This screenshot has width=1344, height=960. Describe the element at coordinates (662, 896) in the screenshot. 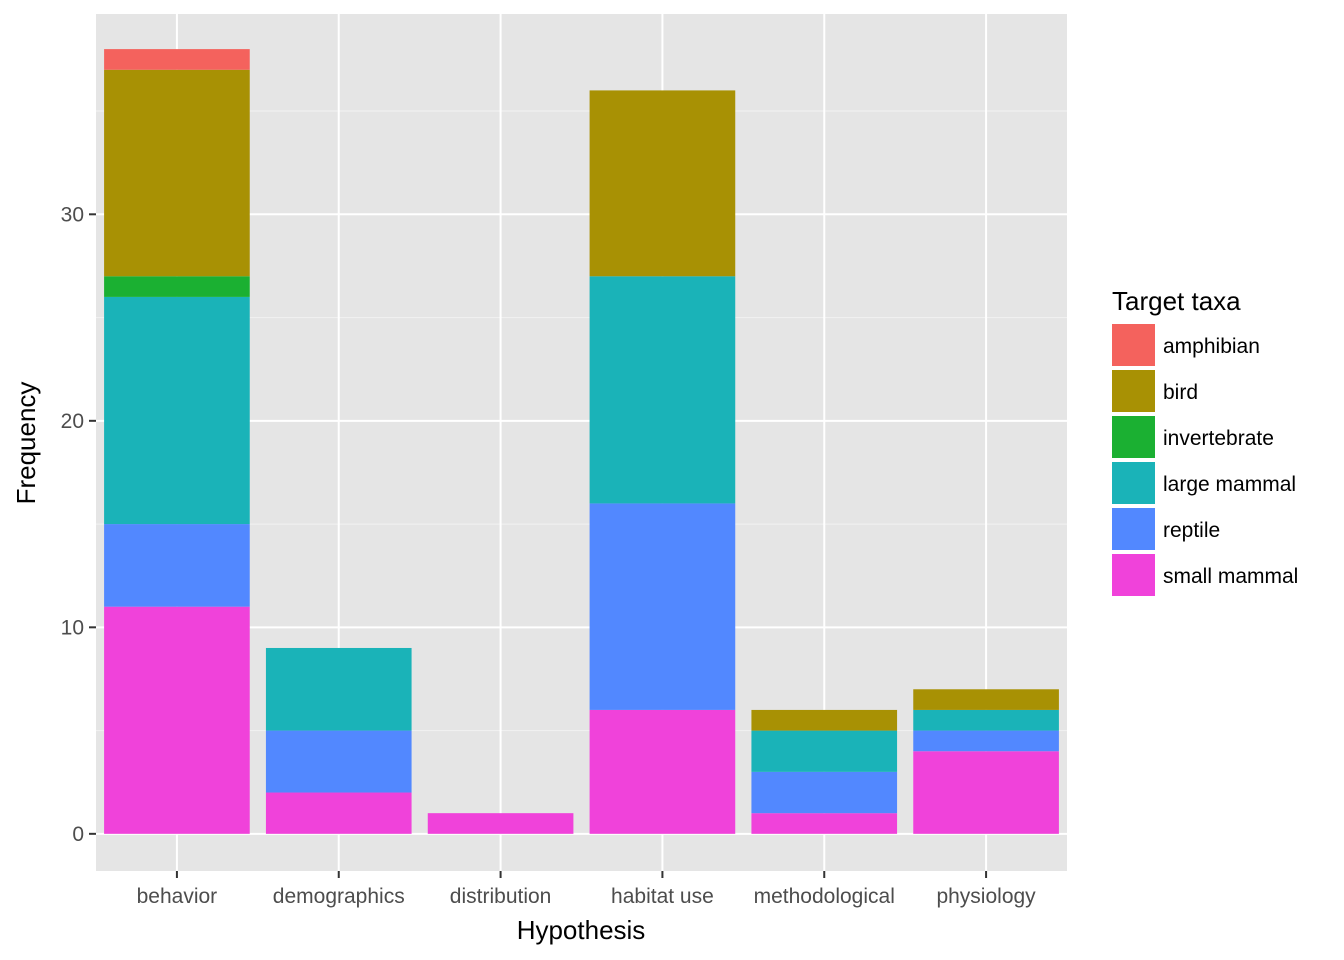

I see `x-tick-label: habitat use` at that location.